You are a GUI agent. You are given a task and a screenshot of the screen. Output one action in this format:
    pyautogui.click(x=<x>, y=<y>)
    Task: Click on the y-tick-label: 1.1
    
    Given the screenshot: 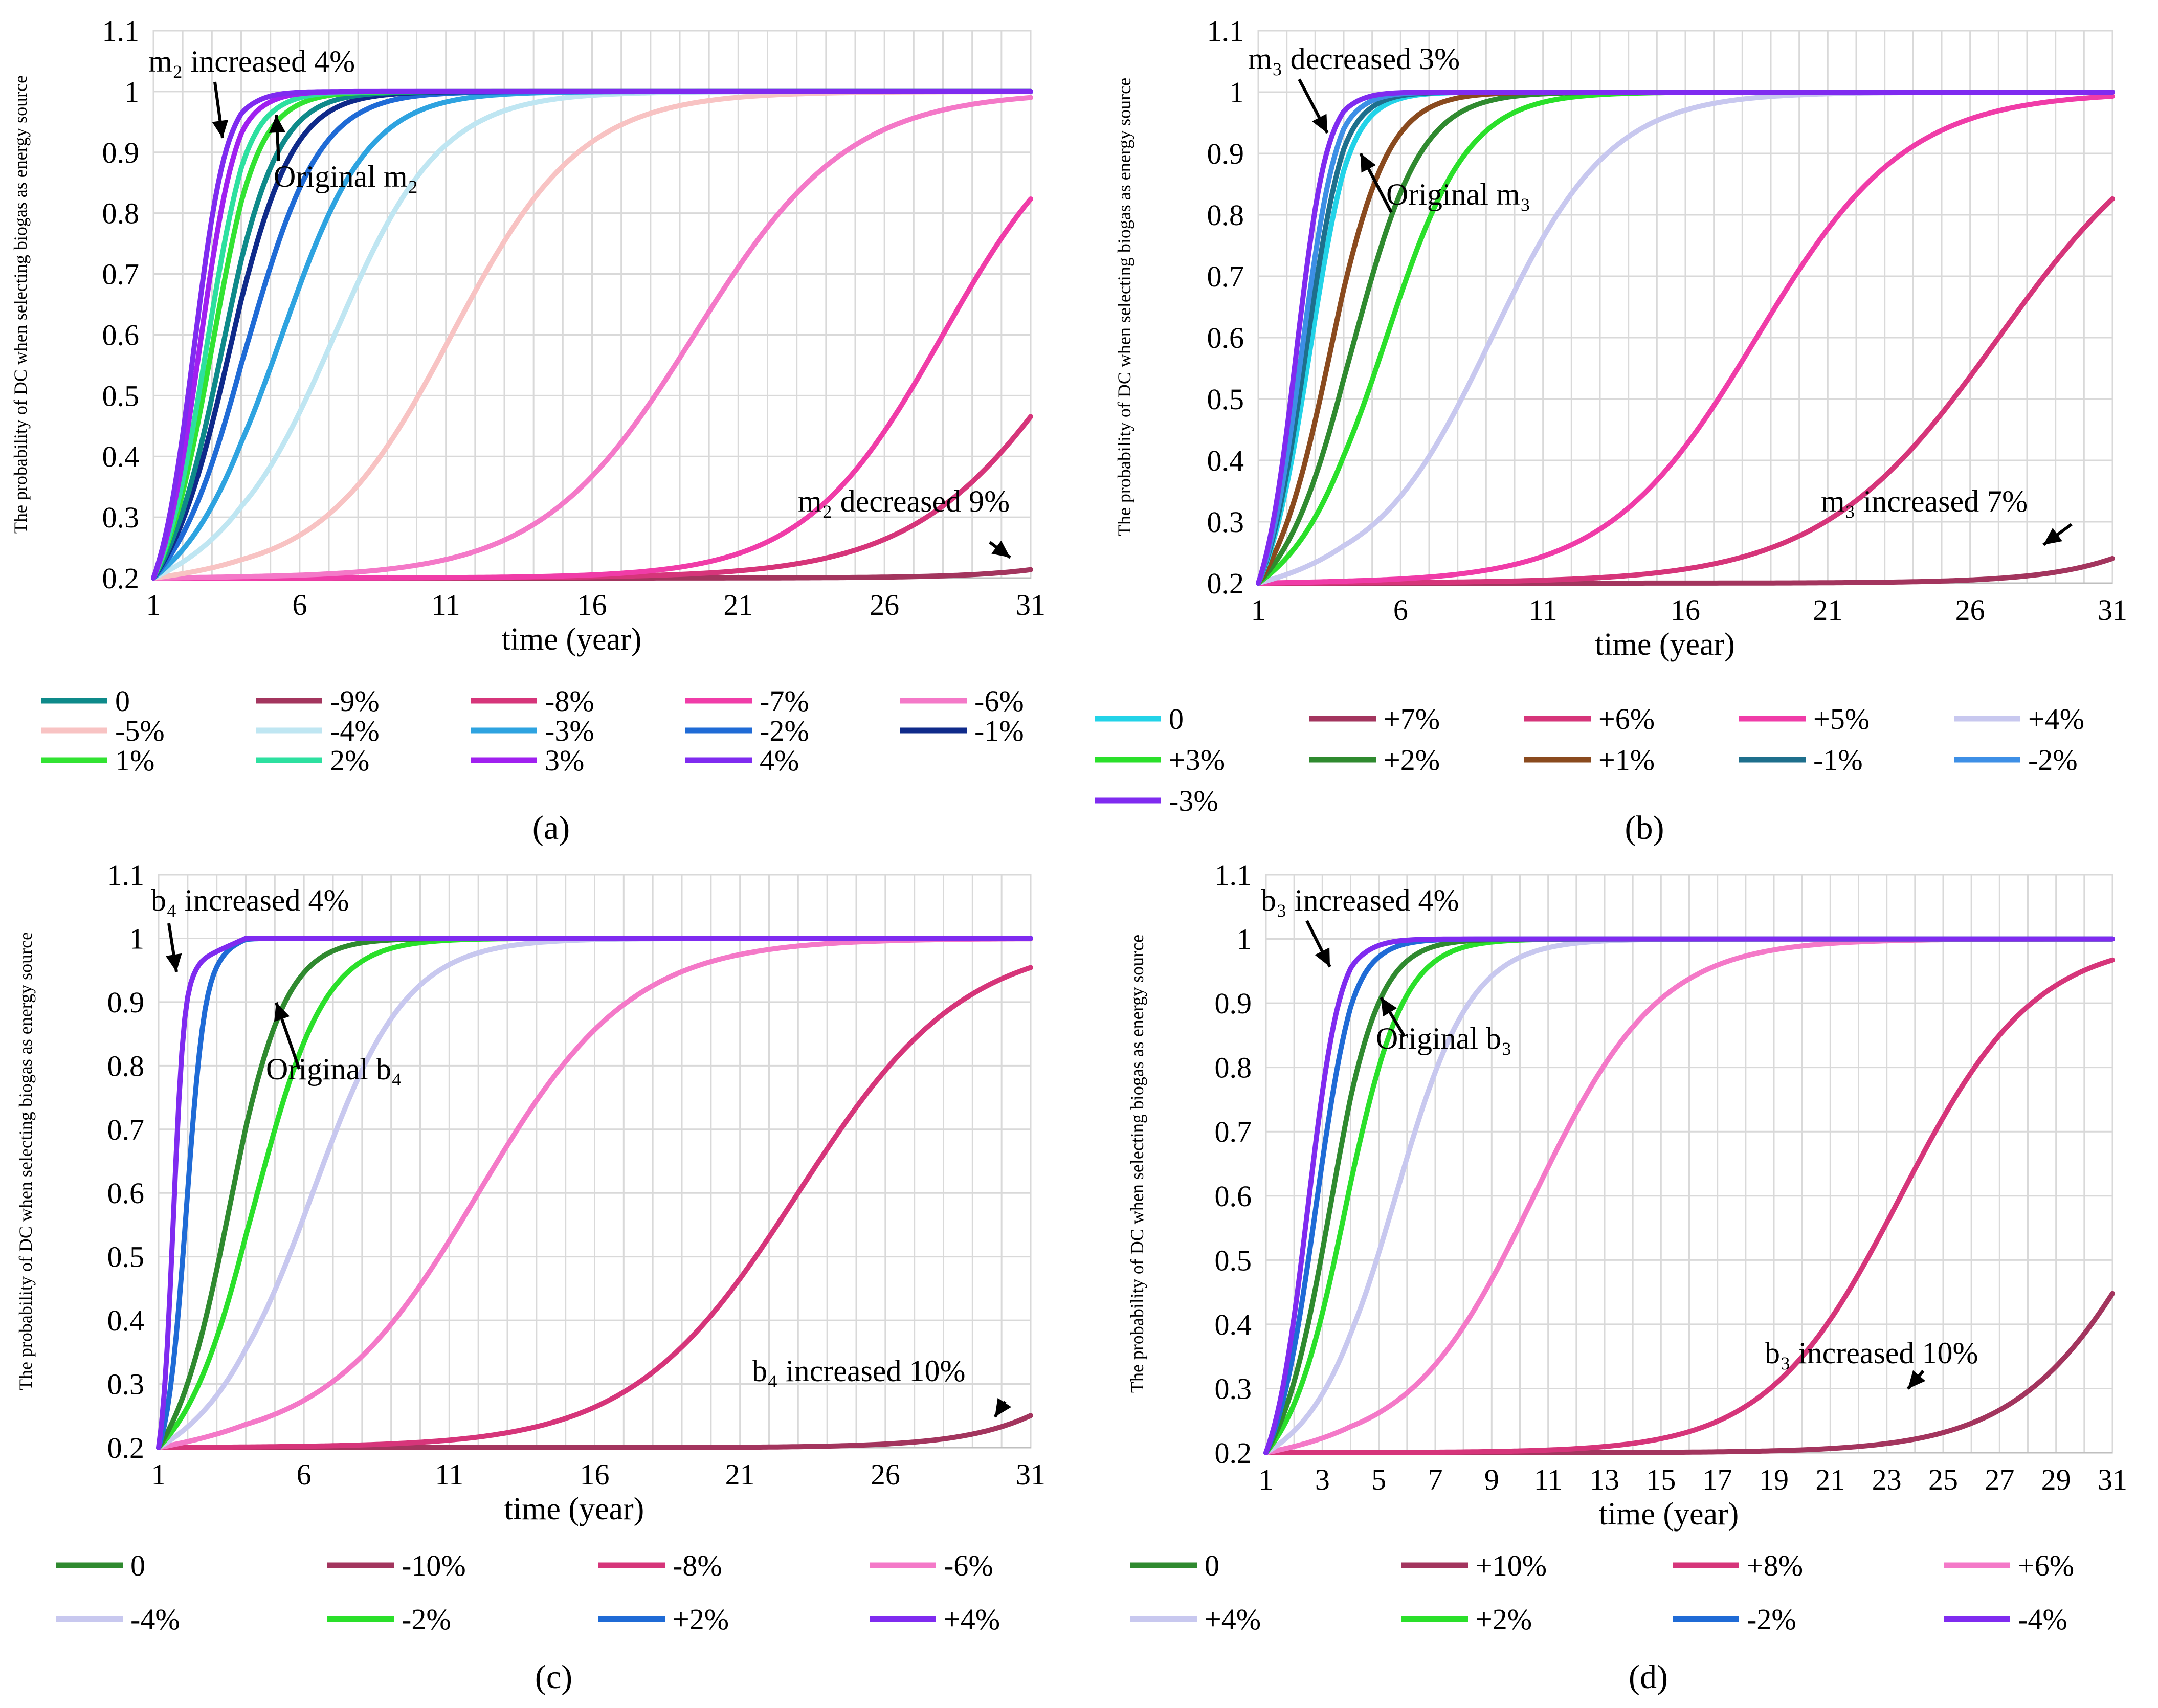 What is the action you would take?
    pyautogui.click(x=126, y=875)
    